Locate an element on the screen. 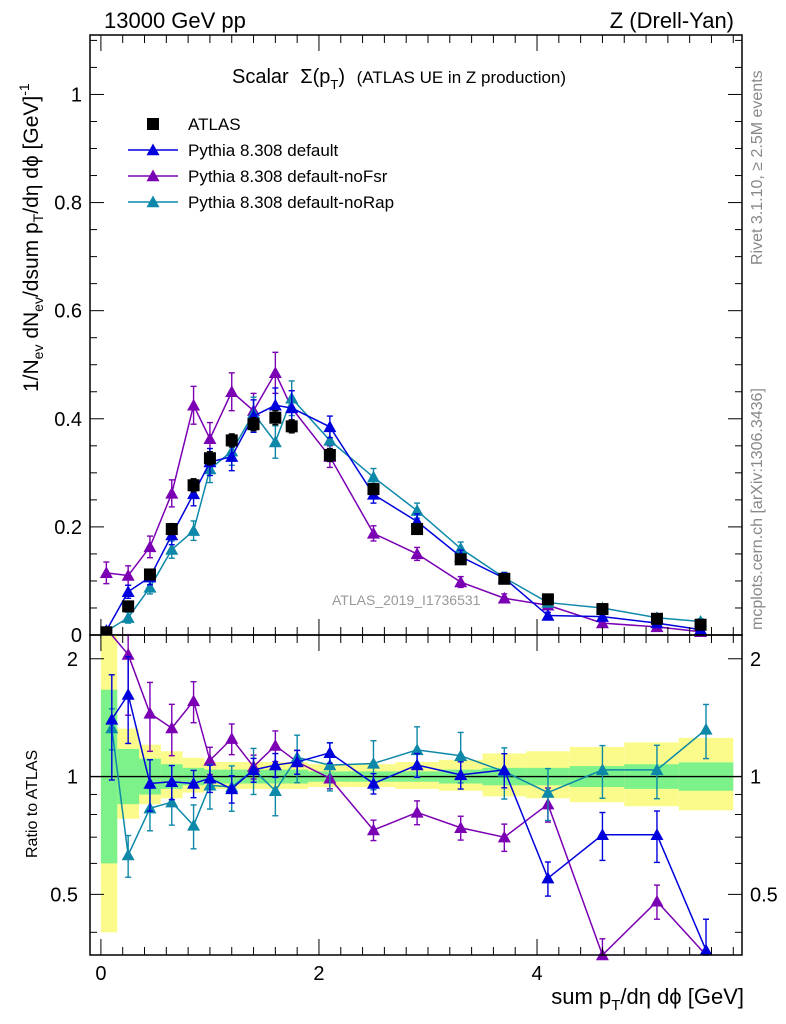 This screenshot has height=1024, width=786. y-tick-label: 0.2 is located at coordinates (68, 528).